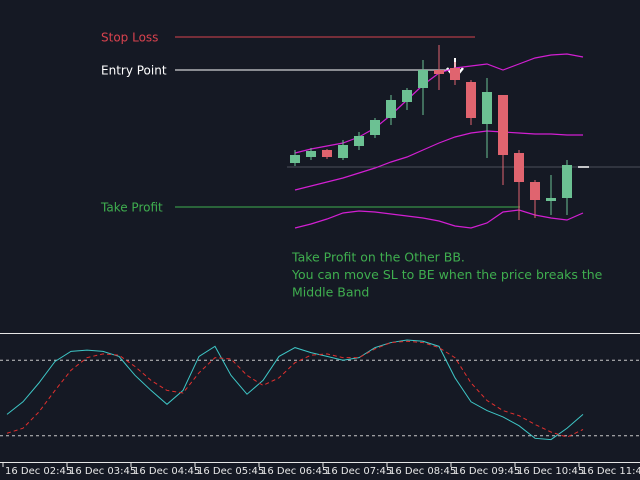 The height and width of the screenshot is (480, 640). Describe the element at coordinates (486, 471) in the screenshot. I see `x-tick-label: 16 Dec 09:45` at that location.